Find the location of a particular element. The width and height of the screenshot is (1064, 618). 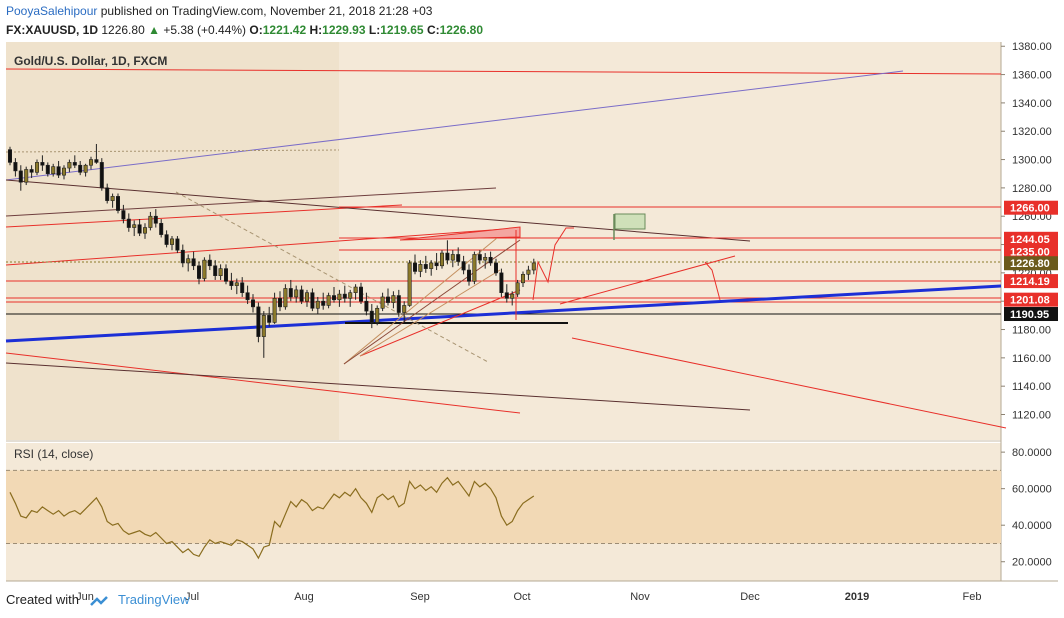

up-arrow-icon: ▲ is located at coordinates (154, 30).